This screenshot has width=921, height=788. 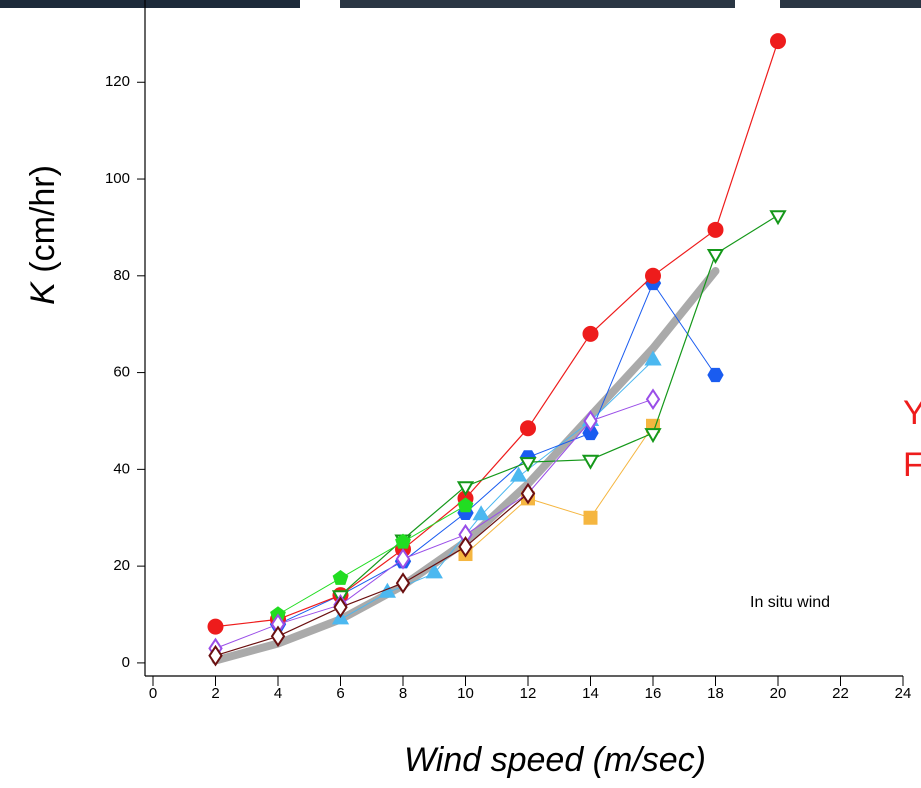 What do you see at coordinates (153, 693) in the screenshot?
I see `x-tick-label: 0` at bounding box center [153, 693].